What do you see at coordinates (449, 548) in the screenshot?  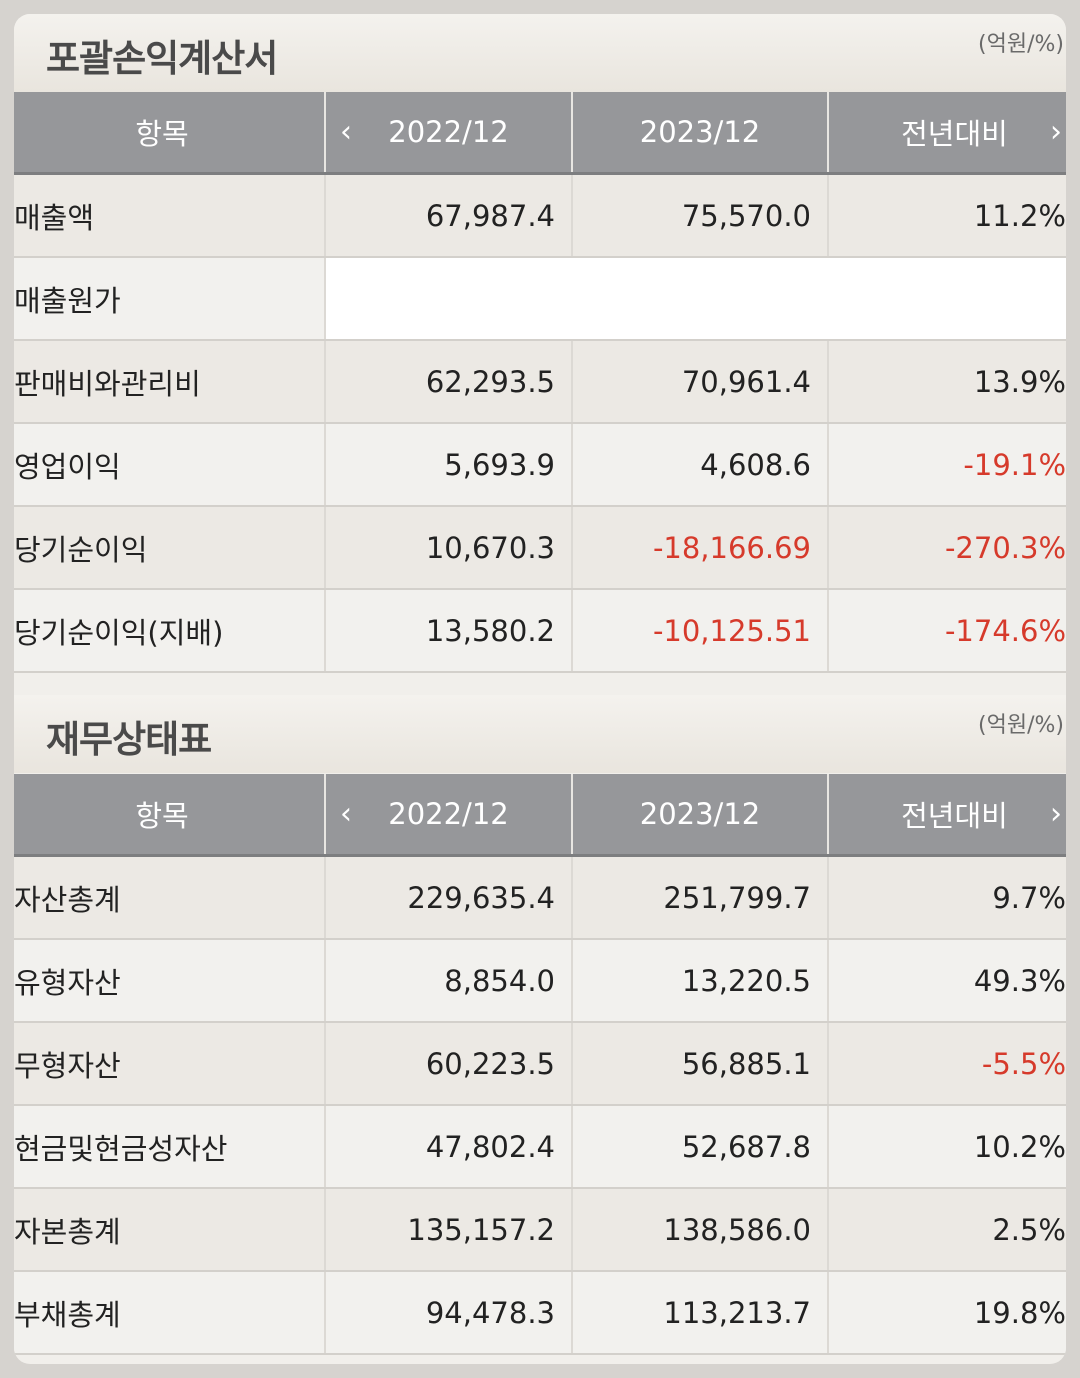 I see `value-2022: 10,670.3` at bounding box center [449, 548].